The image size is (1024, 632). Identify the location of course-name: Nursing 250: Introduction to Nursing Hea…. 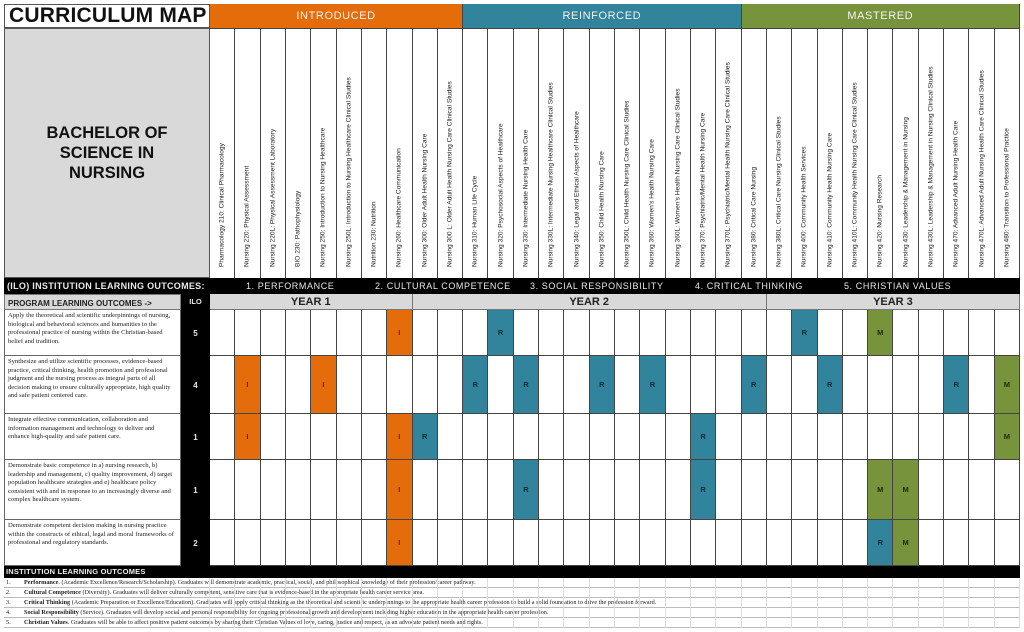
(323, 197).